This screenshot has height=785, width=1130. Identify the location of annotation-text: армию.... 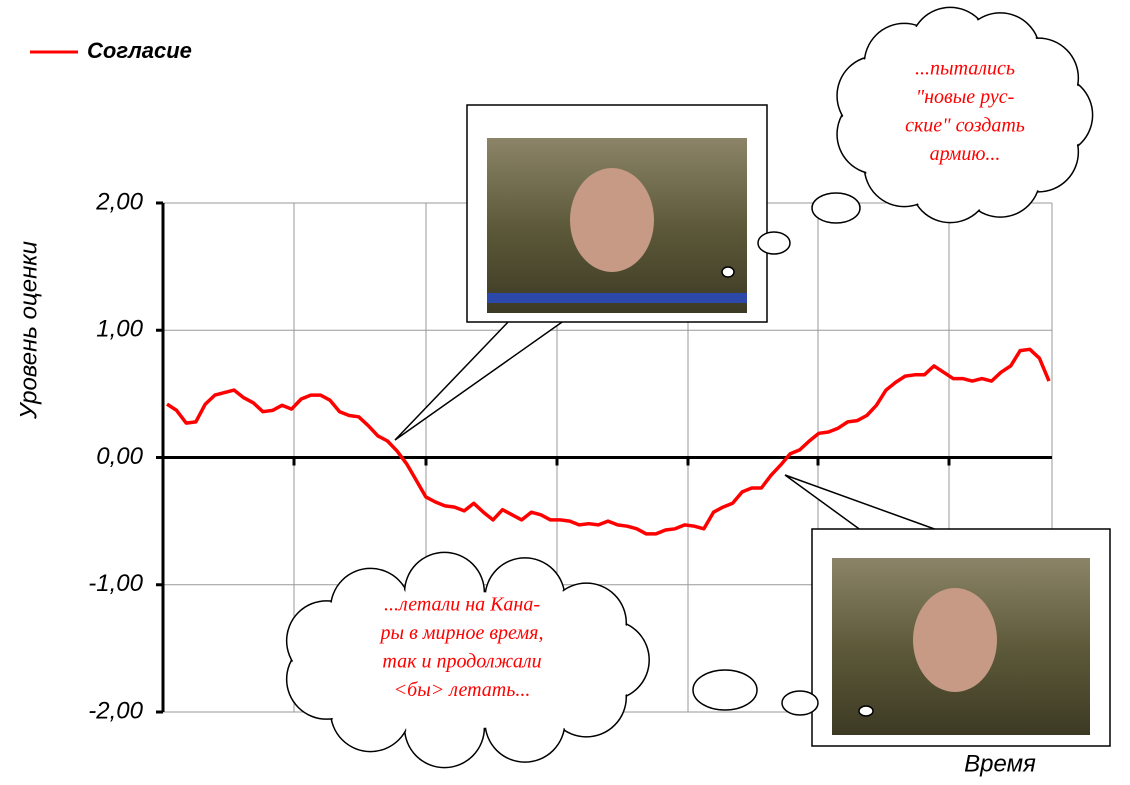
(965, 154).